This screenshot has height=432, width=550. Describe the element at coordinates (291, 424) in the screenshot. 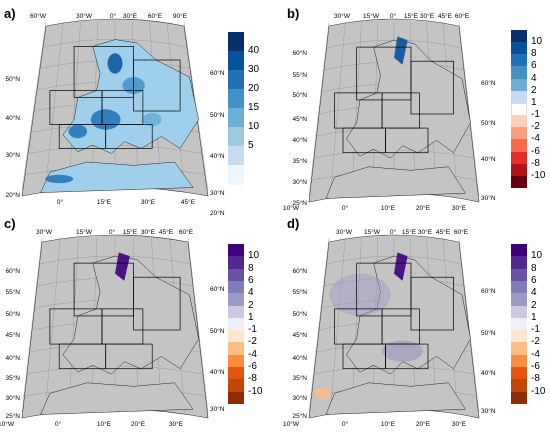

I see `axis-tick-label: 10°W` at that location.